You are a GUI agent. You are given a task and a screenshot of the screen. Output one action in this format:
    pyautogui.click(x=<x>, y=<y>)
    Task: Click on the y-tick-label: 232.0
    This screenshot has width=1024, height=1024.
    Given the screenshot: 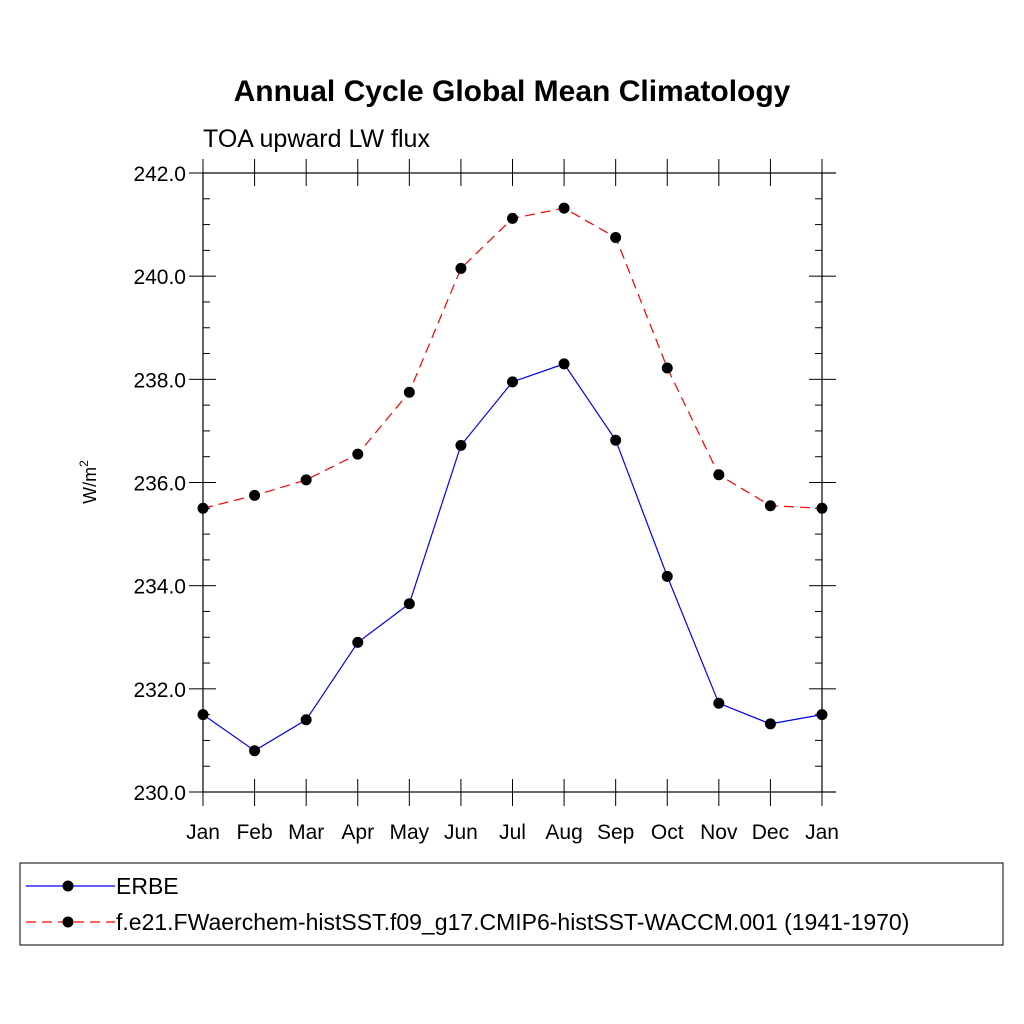 What is the action you would take?
    pyautogui.click(x=159, y=690)
    